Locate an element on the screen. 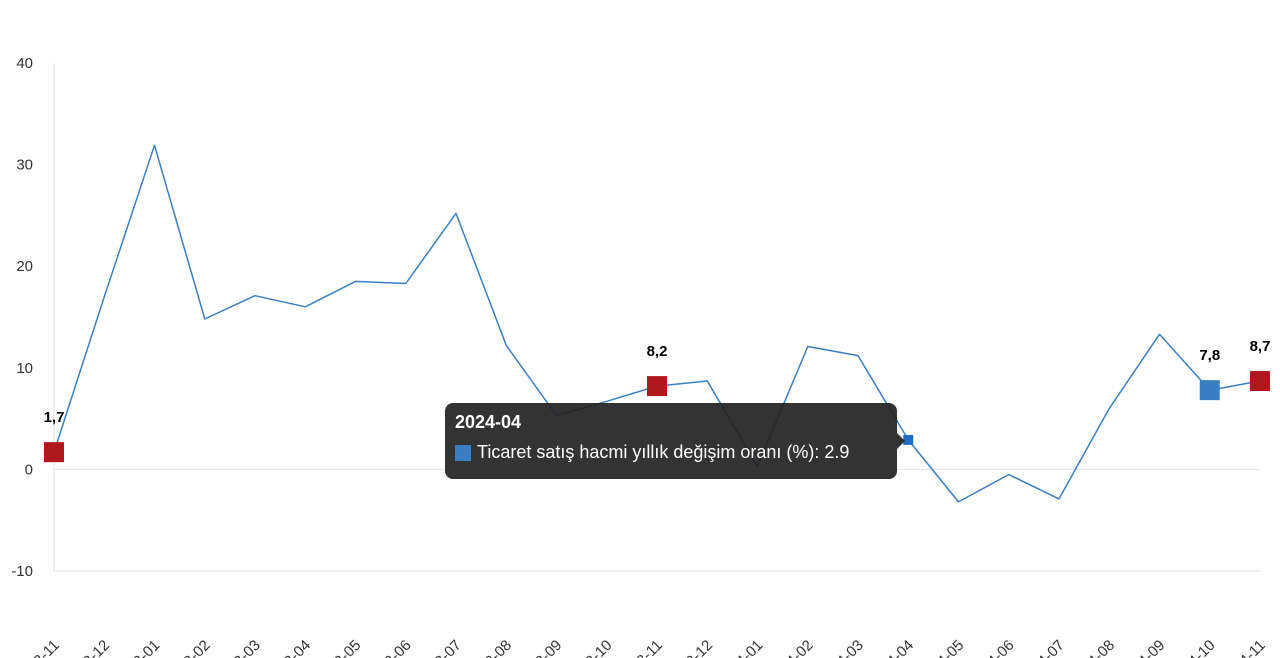 This screenshot has height=658, width=1280. y-tick-label: 40 is located at coordinates (24, 63).